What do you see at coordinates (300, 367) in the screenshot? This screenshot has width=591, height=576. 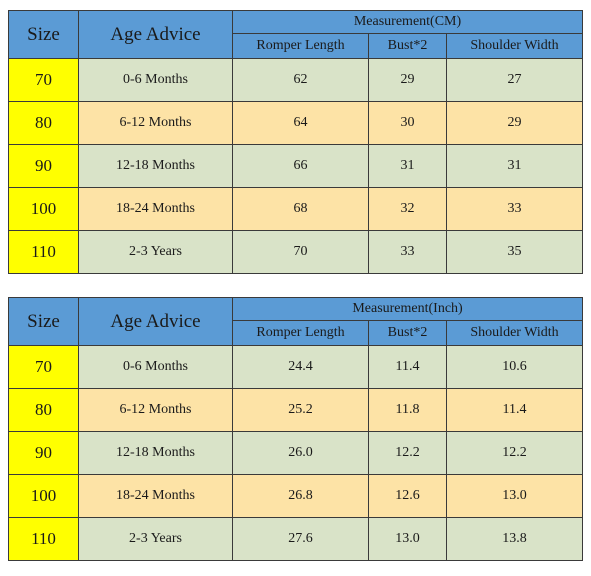 I see `romper-length-cell: 24.4` at bounding box center [300, 367].